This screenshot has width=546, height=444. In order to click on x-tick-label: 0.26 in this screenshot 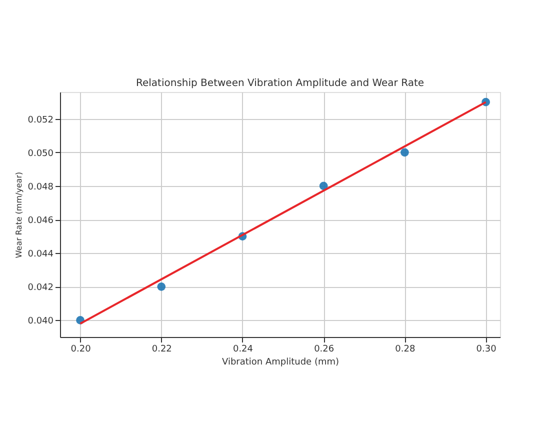, I will do `click(324, 349)`.